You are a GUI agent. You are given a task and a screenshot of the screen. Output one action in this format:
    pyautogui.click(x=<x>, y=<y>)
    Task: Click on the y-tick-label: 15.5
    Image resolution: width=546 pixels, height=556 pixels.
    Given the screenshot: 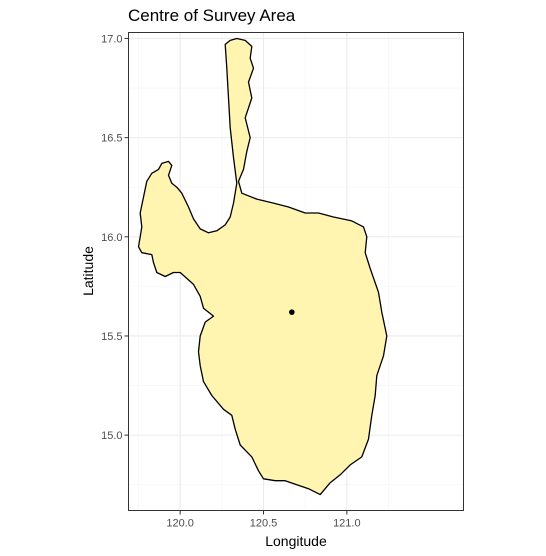 What is the action you would take?
    pyautogui.click(x=111, y=337)
    